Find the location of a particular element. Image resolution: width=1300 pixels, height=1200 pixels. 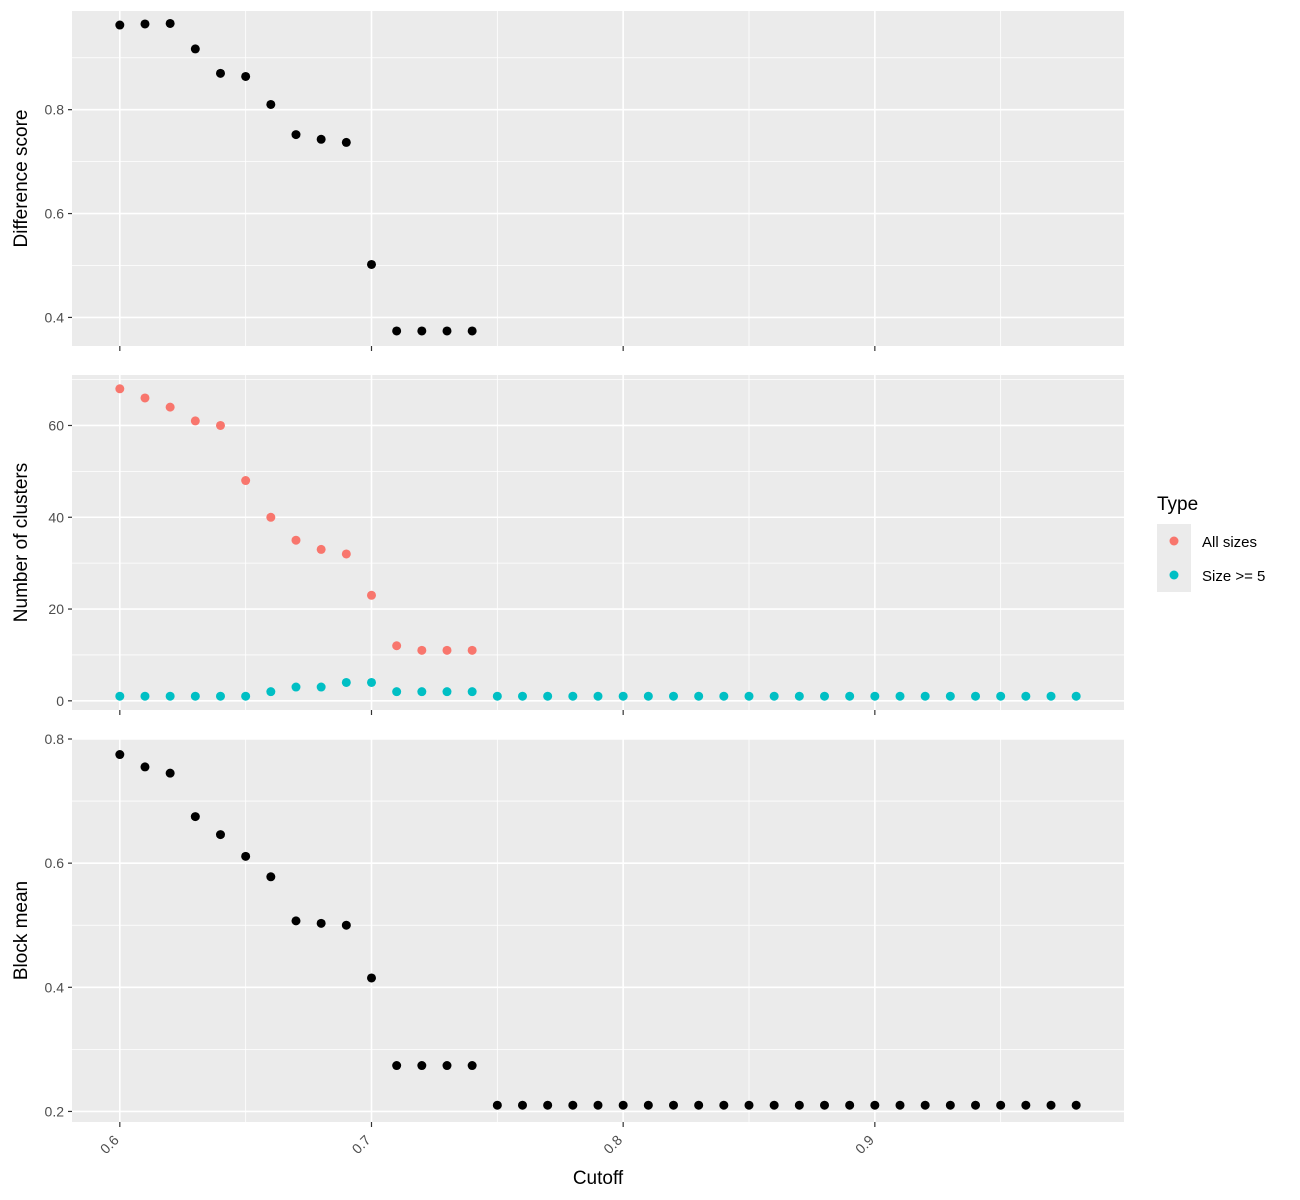

legend: Type All sizes Size >= 5 is located at coordinates (1211, 543).